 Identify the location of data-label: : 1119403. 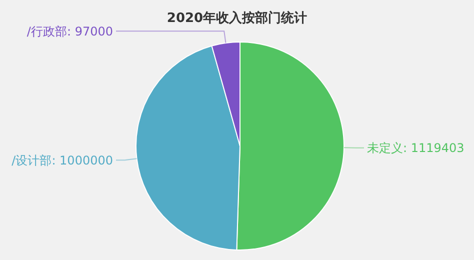
(433, 148).